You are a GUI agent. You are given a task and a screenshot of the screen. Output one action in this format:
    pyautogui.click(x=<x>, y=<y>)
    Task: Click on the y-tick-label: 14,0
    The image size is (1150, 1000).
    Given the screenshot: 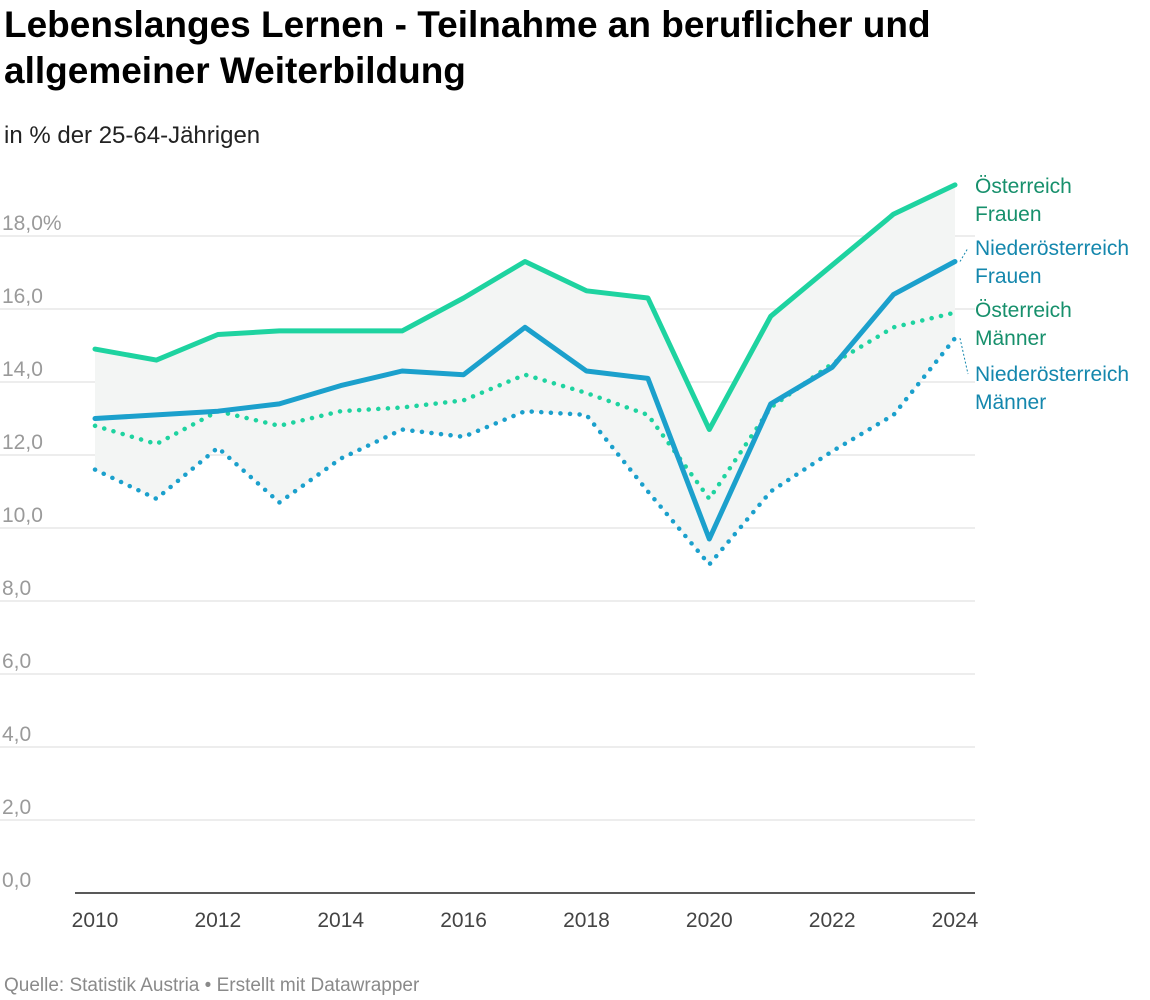 What is the action you would take?
    pyautogui.click(x=22, y=369)
    